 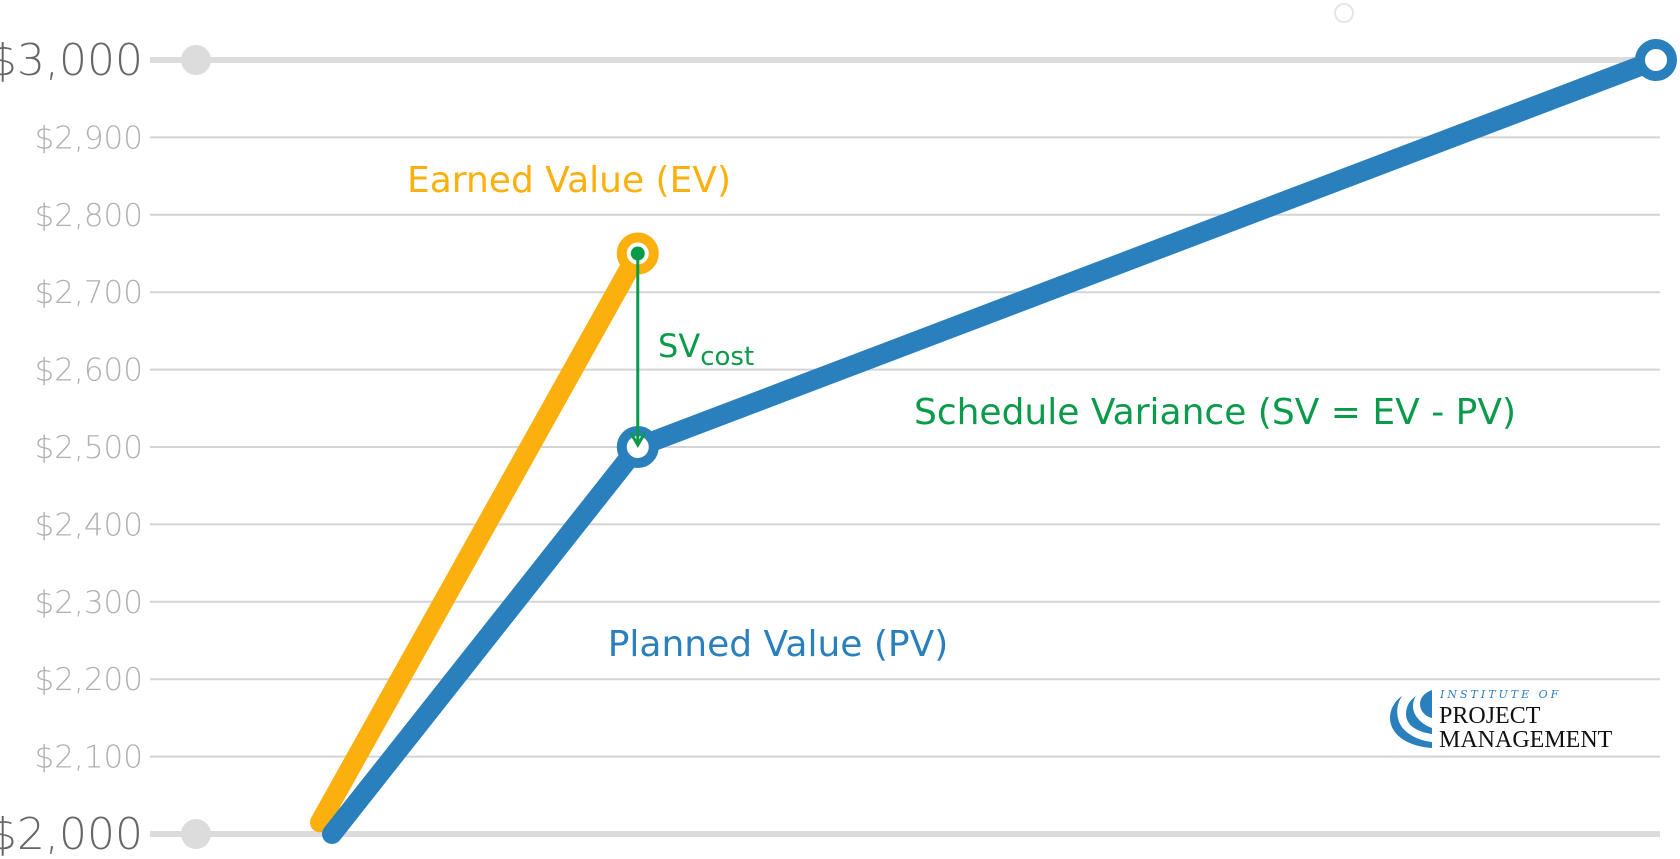 What do you see at coordinates (1500, 694) in the screenshot?
I see `logo-line1: INSTITUTE OF` at bounding box center [1500, 694].